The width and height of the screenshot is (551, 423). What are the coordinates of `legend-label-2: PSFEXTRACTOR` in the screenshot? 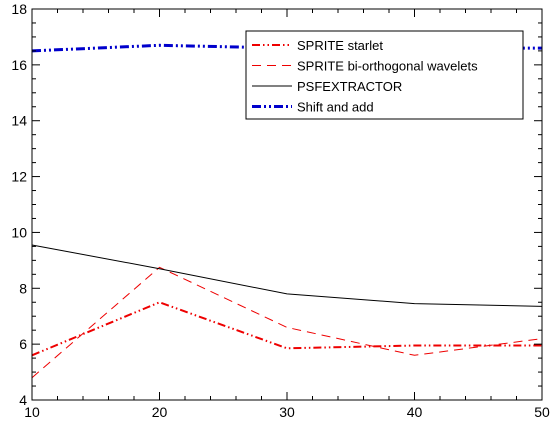 It's located at (349, 86).